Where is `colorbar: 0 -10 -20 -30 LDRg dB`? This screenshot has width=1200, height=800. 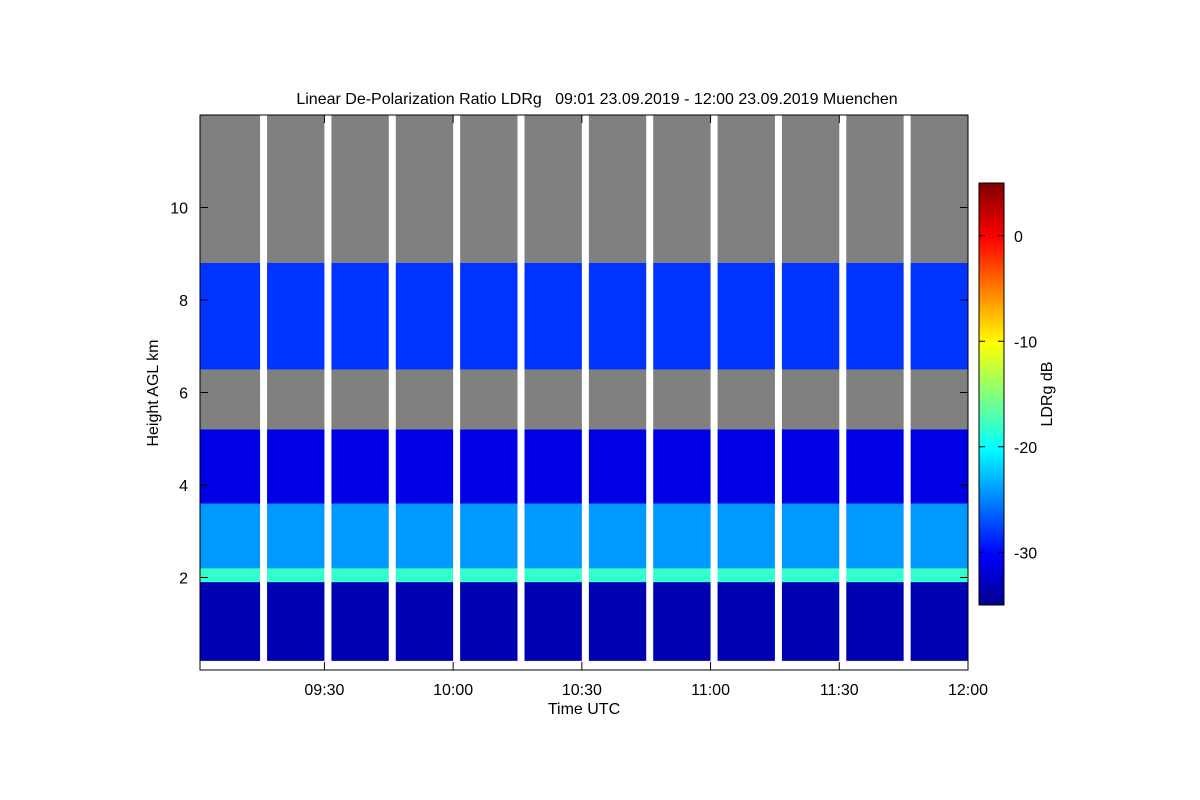 colorbar: 0 -10 -20 -30 LDRg dB is located at coordinates (1017, 394).